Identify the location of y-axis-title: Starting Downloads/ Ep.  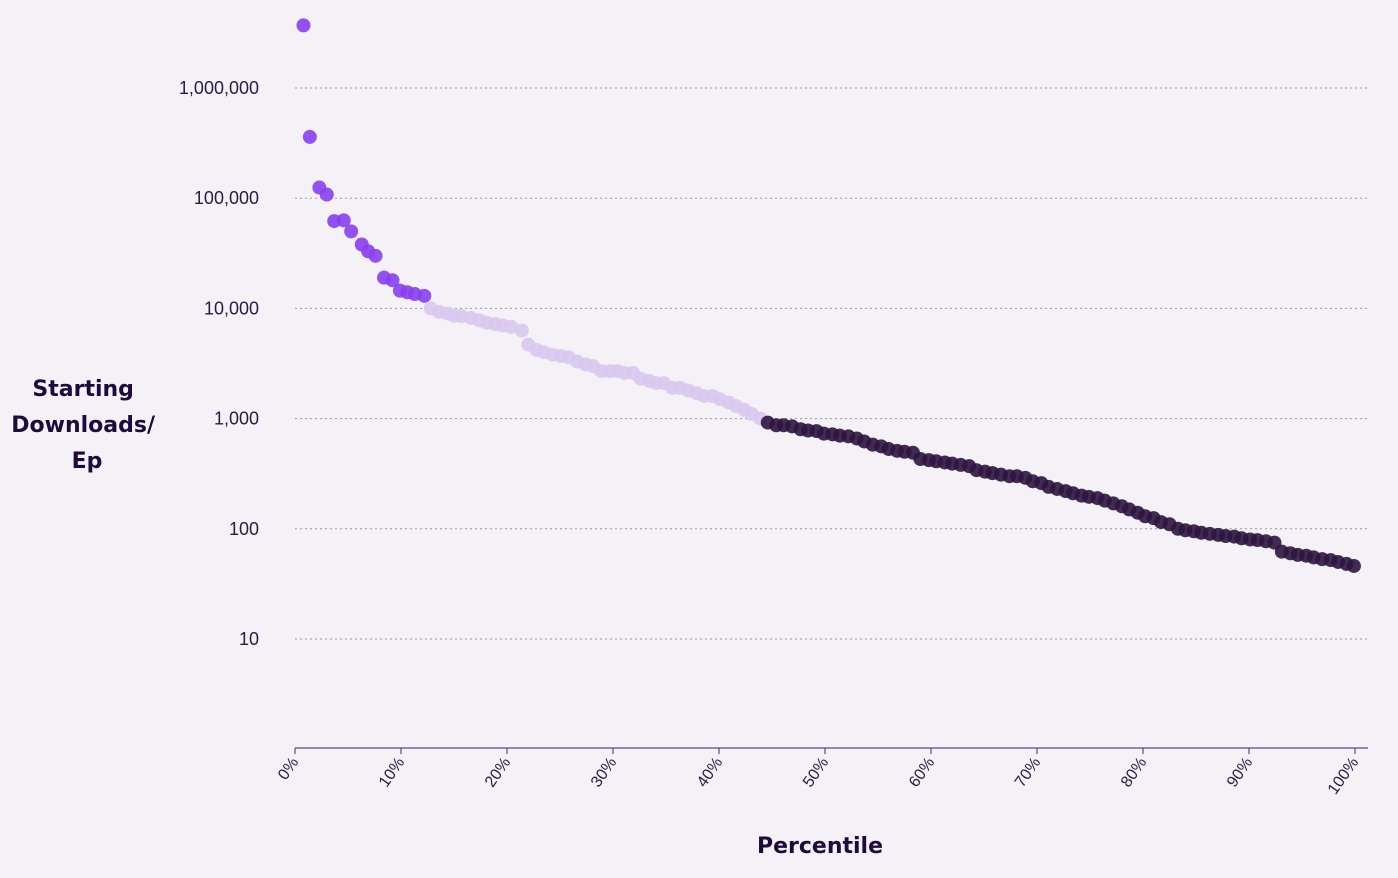
(86, 425).